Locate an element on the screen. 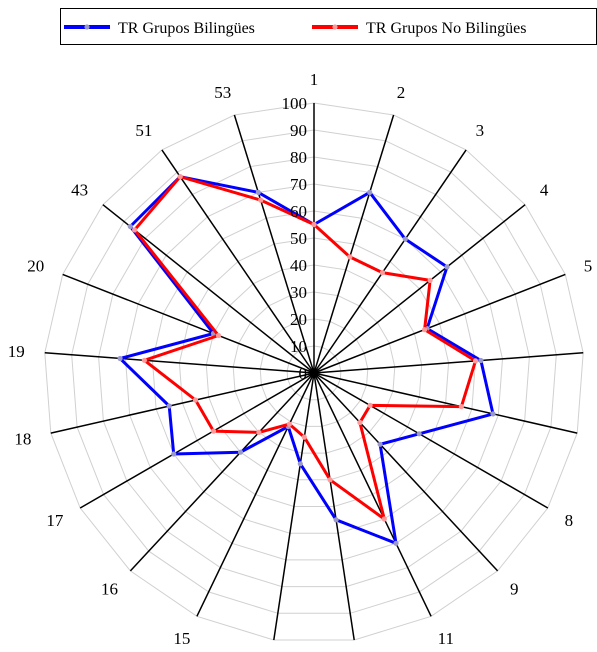  tick-label-70: 70 is located at coordinates (298, 184).